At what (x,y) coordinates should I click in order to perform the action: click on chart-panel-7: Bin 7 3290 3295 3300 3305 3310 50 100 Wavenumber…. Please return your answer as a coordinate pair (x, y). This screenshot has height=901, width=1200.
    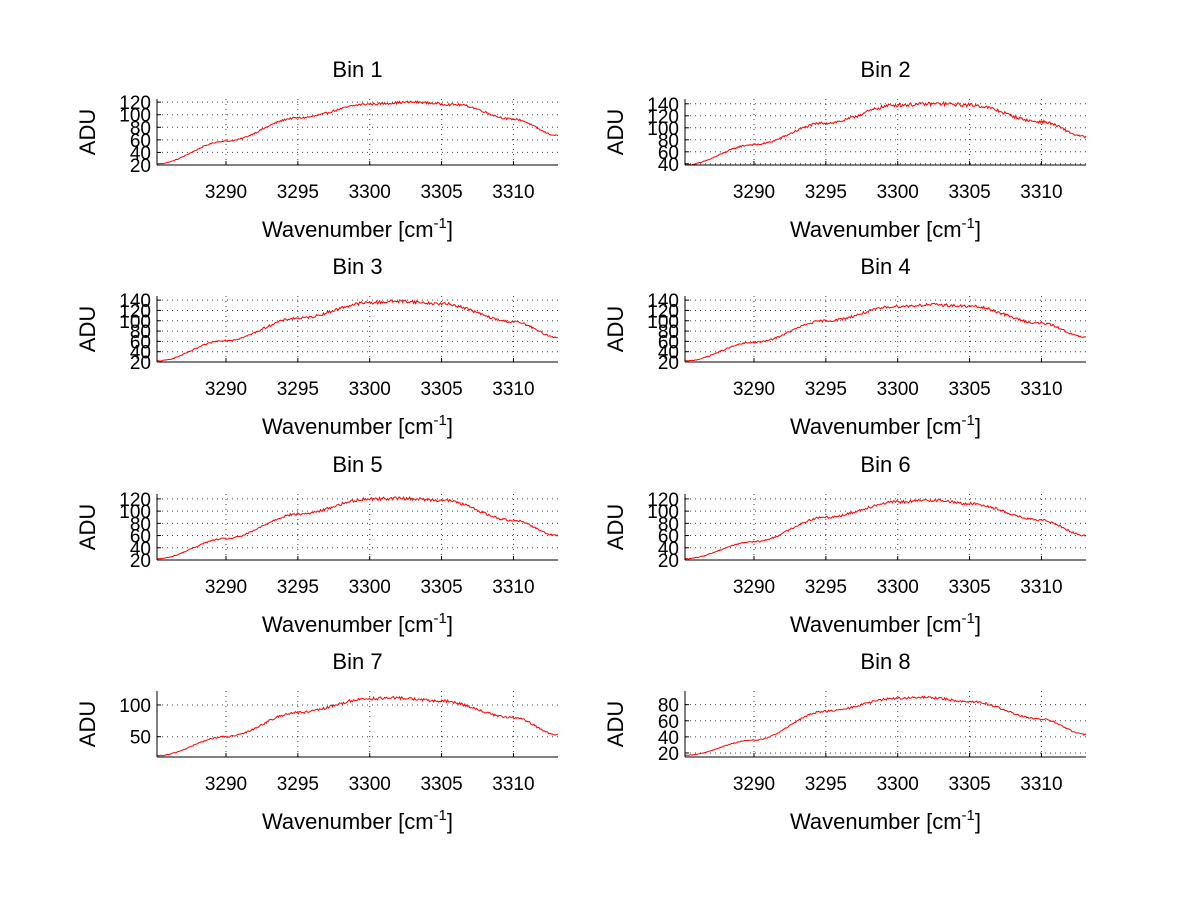
    Looking at the image, I should click on (317, 741).